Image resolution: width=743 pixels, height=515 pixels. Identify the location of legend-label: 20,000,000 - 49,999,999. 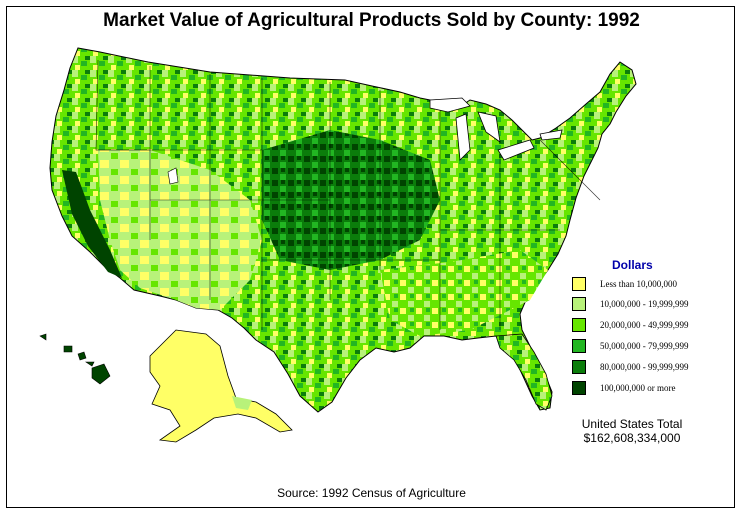
(644, 325).